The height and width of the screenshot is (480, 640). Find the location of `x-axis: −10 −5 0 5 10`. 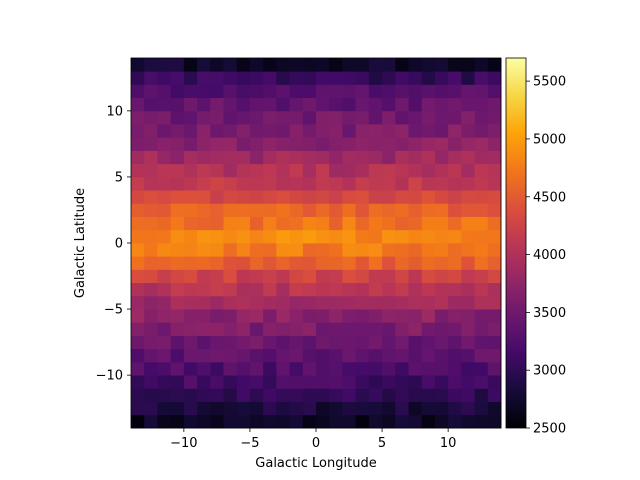

x-axis: −10 −5 0 5 10 is located at coordinates (313, 439).